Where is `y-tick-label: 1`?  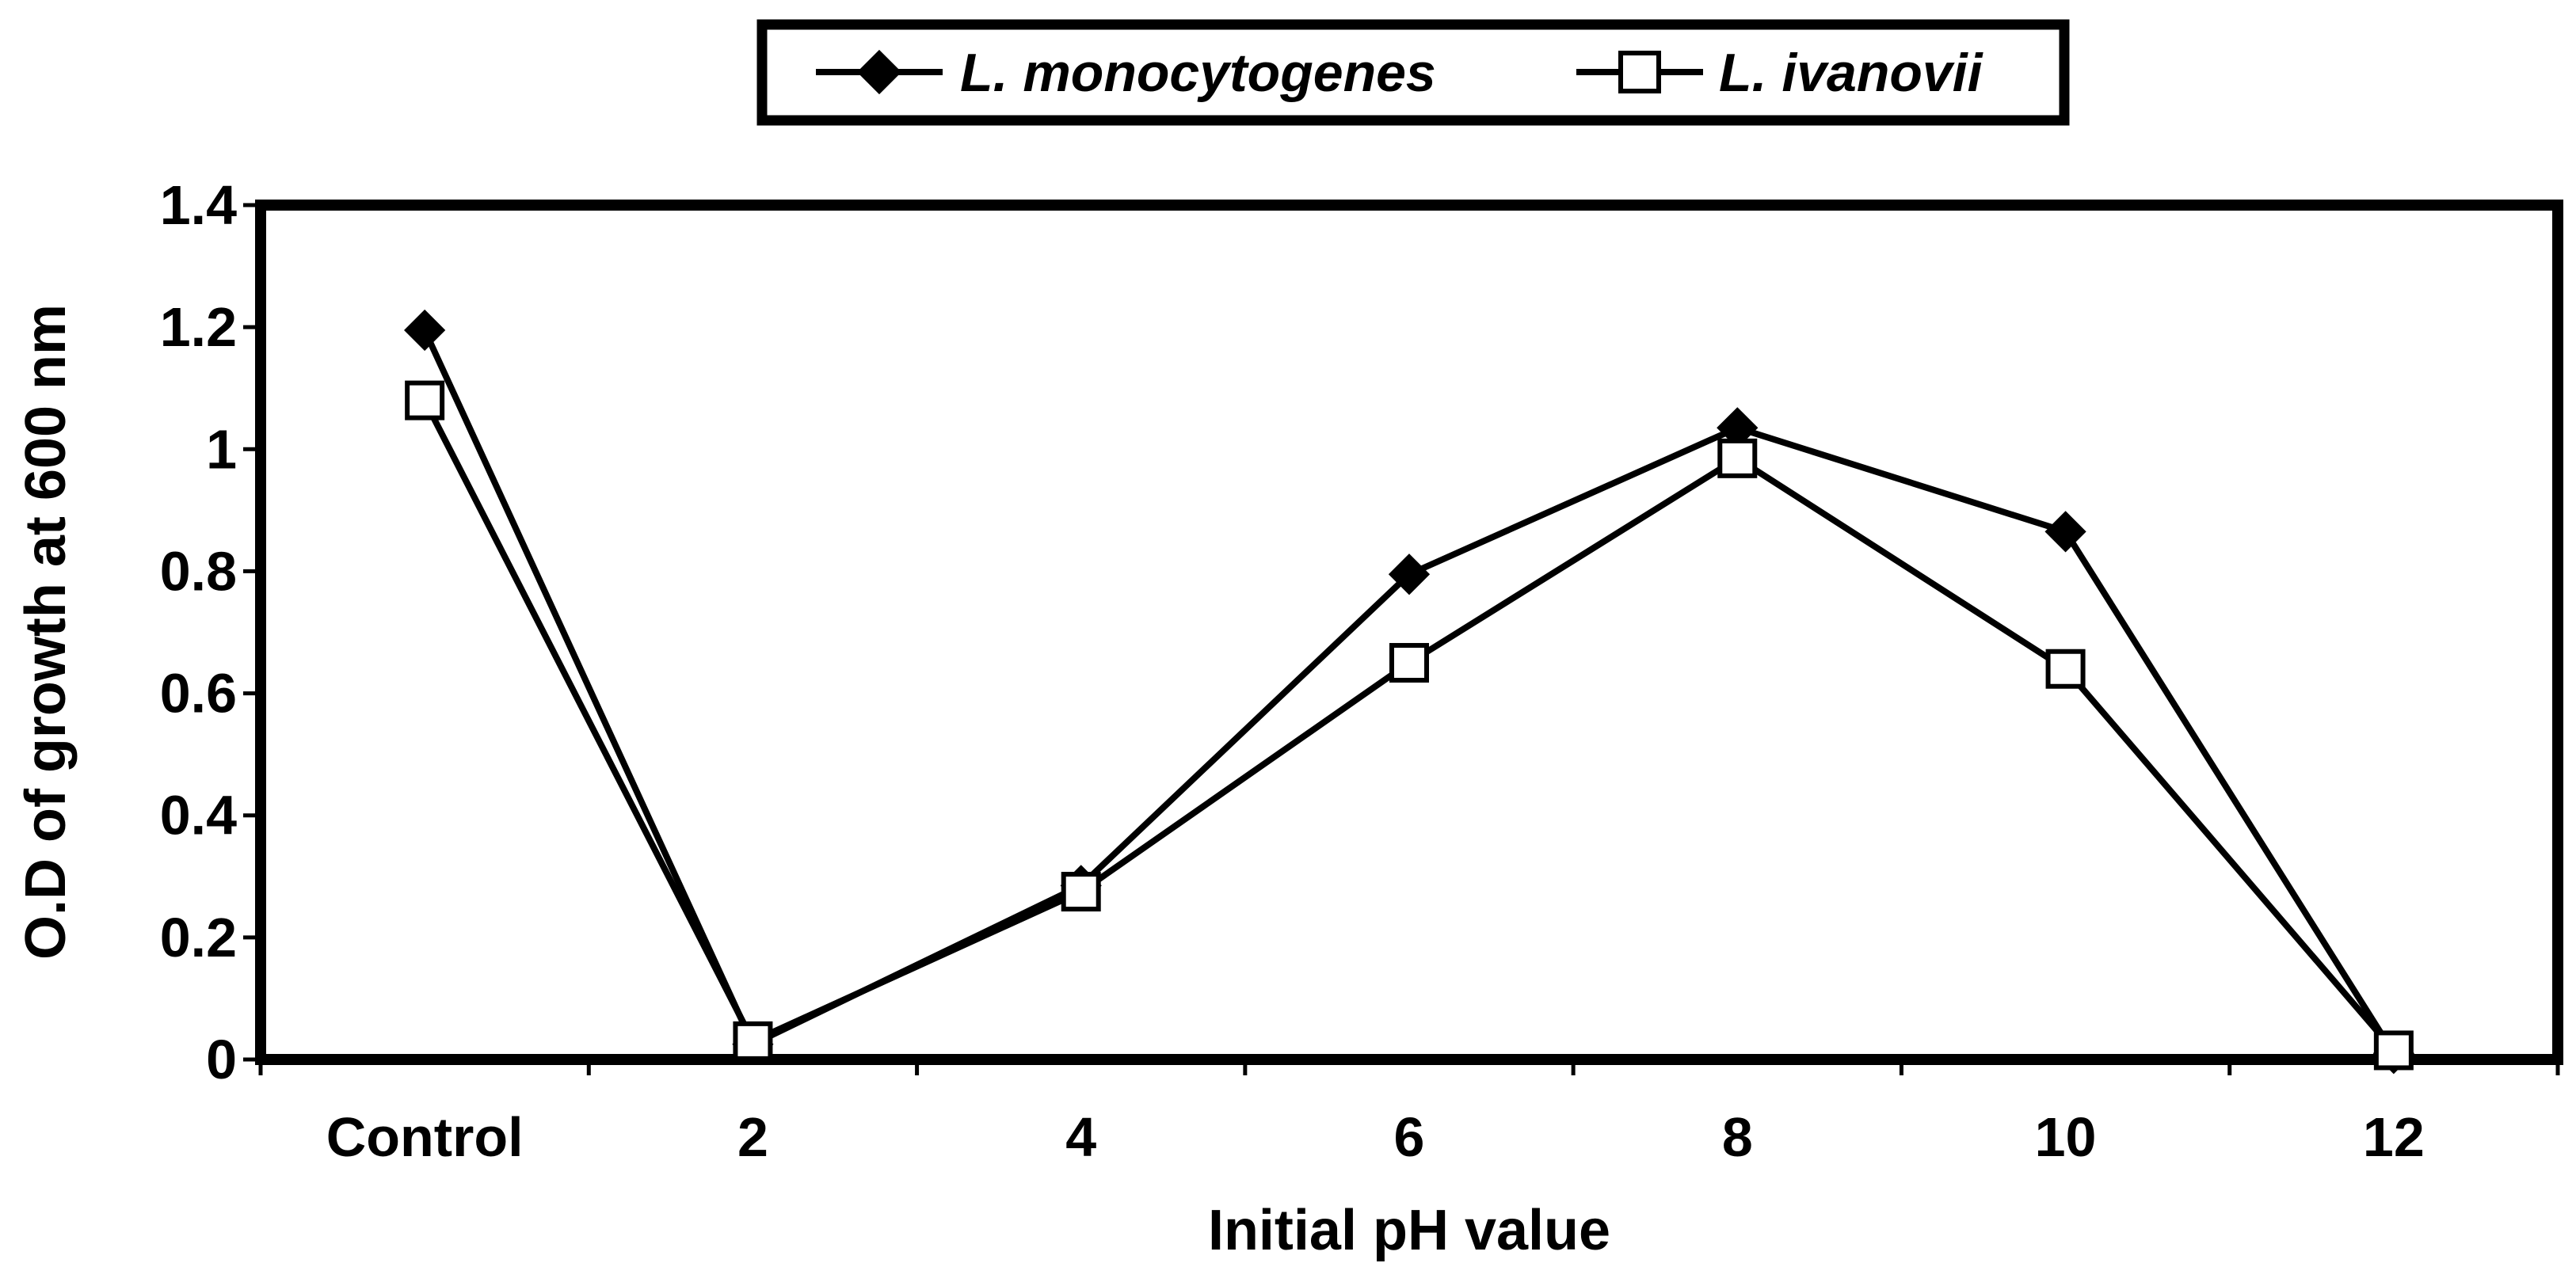 y-tick-label: 1 is located at coordinates (221, 449).